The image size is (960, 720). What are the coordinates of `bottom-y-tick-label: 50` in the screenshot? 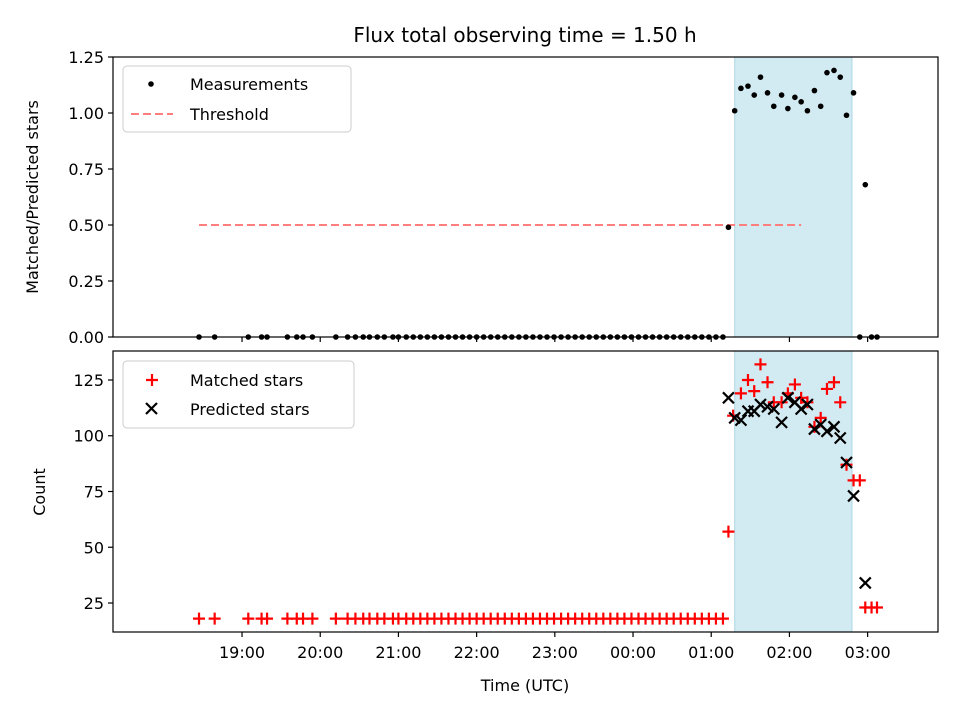 It's located at (94, 547).